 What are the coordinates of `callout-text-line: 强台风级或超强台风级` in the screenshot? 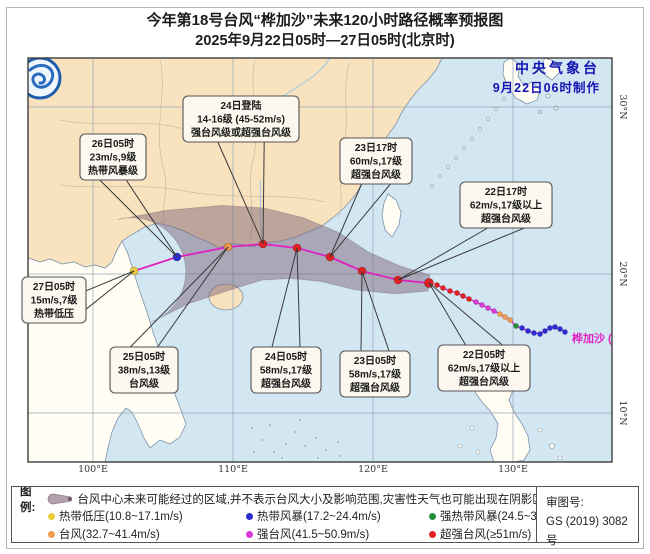 It's located at (241, 132).